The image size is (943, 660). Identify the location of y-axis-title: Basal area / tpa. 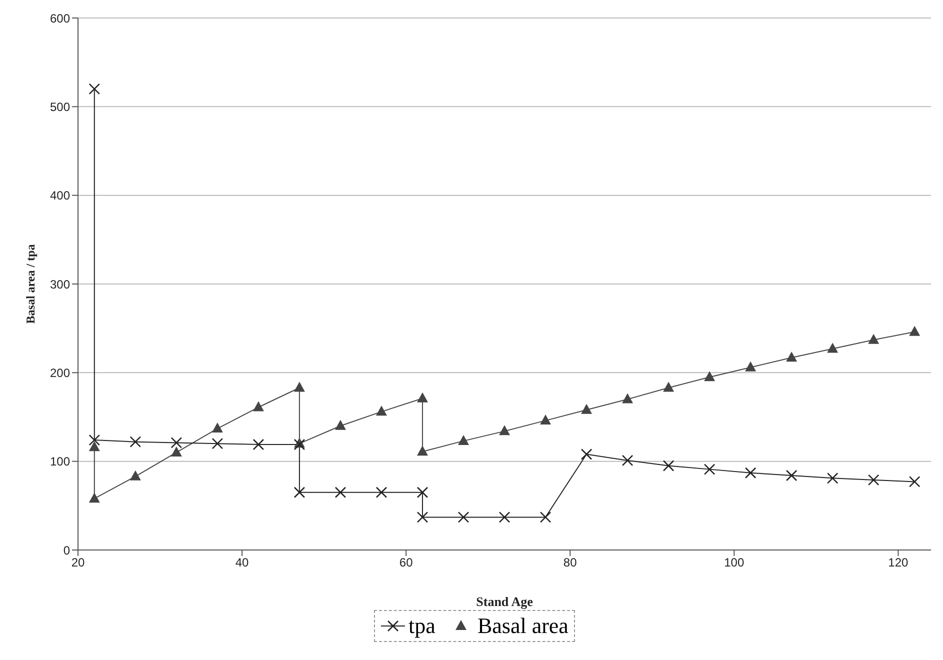
(30, 284).